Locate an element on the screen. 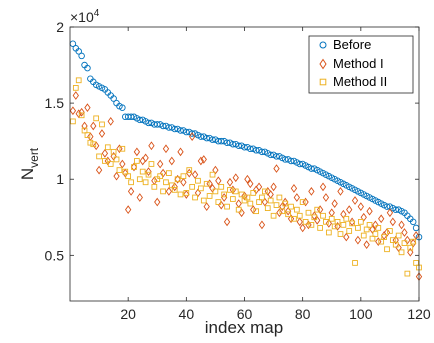  y-tick-label: 1 is located at coordinates (60, 179).